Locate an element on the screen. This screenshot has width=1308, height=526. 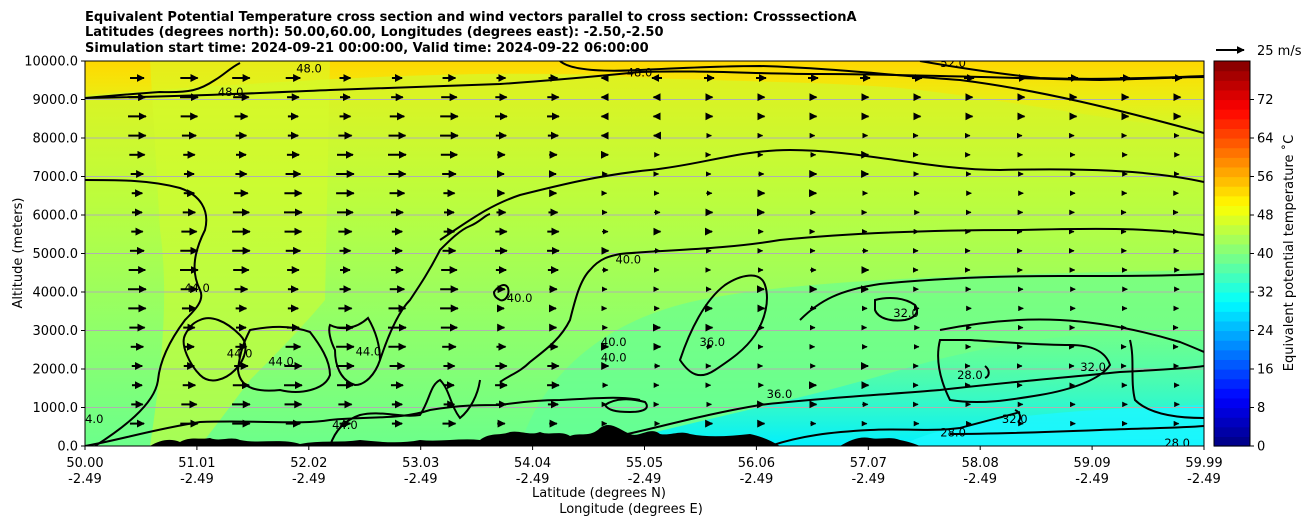
contour-28-surface is located at coordinates (1076, 430).